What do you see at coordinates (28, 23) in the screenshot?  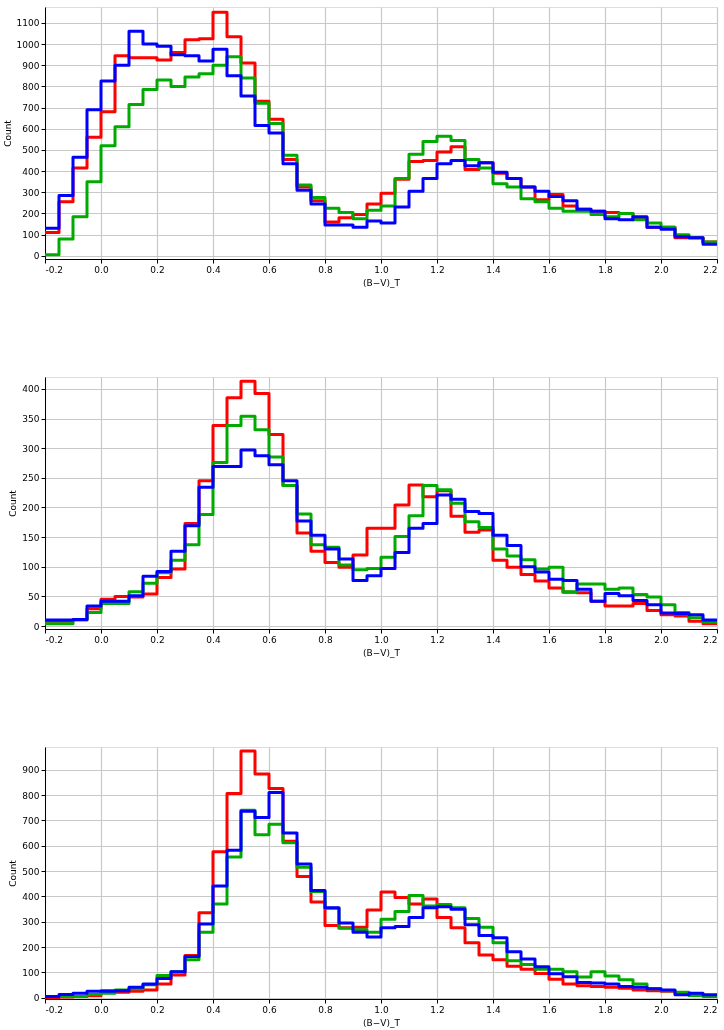 I see `y-tick-label: 1100` at bounding box center [28, 23].